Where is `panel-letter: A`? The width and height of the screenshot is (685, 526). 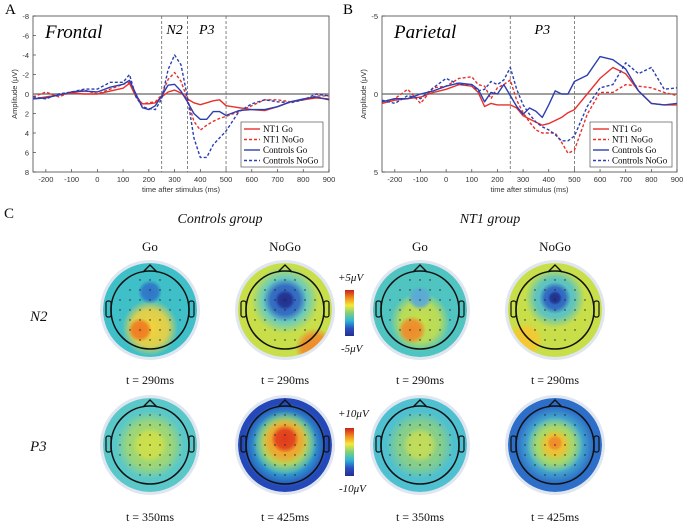
panel-letter: A is located at coordinates (10, 10).